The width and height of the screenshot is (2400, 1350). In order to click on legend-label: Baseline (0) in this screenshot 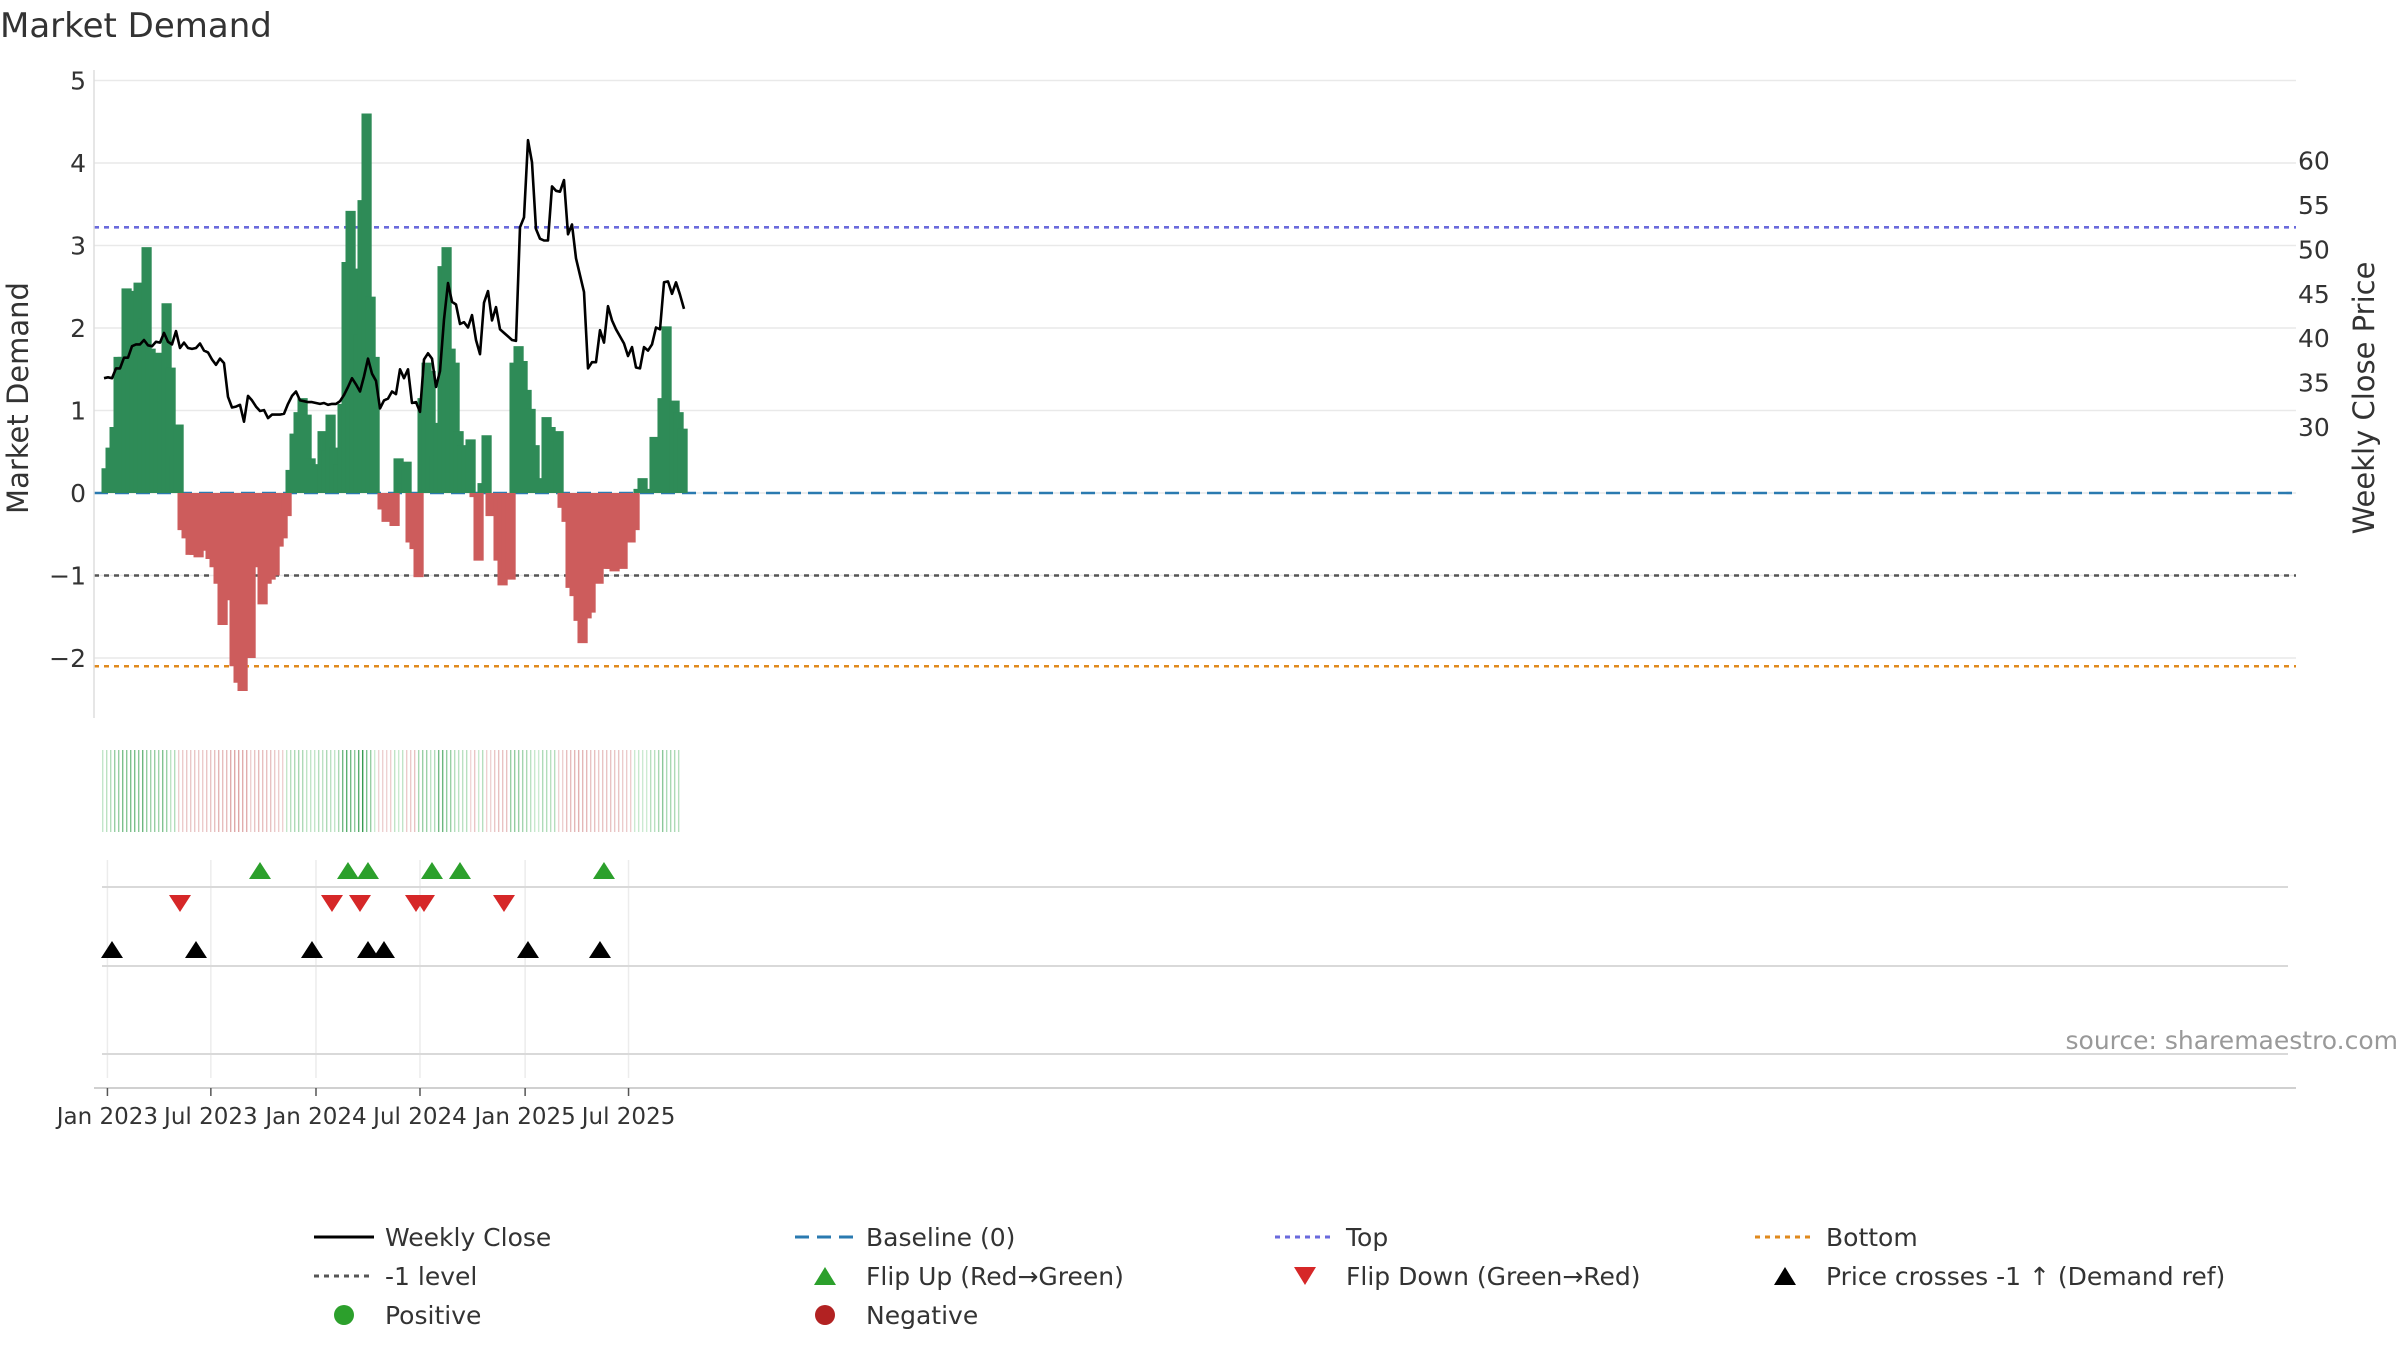, I will do `click(940, 1237)`.